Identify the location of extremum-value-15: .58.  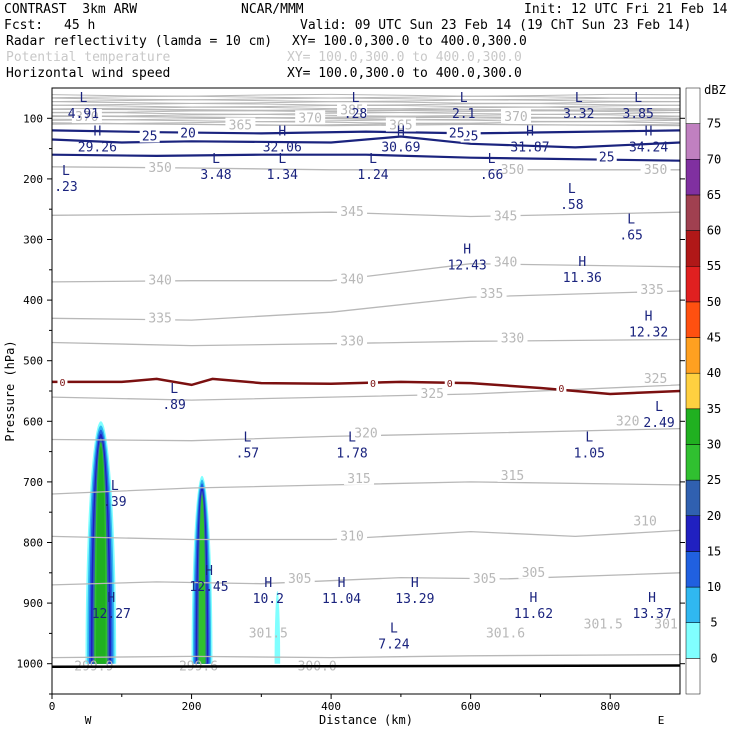
(571, 205).